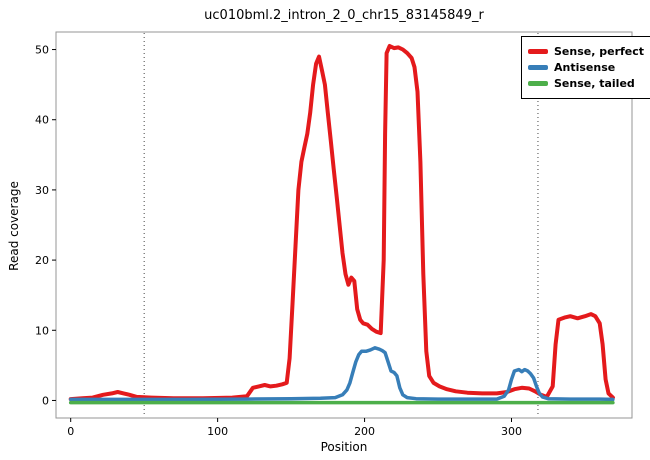 Image resolution: width=650 pixels, height=460 pixels. I want to click on x-tick-label: 200, so click(364, 431).